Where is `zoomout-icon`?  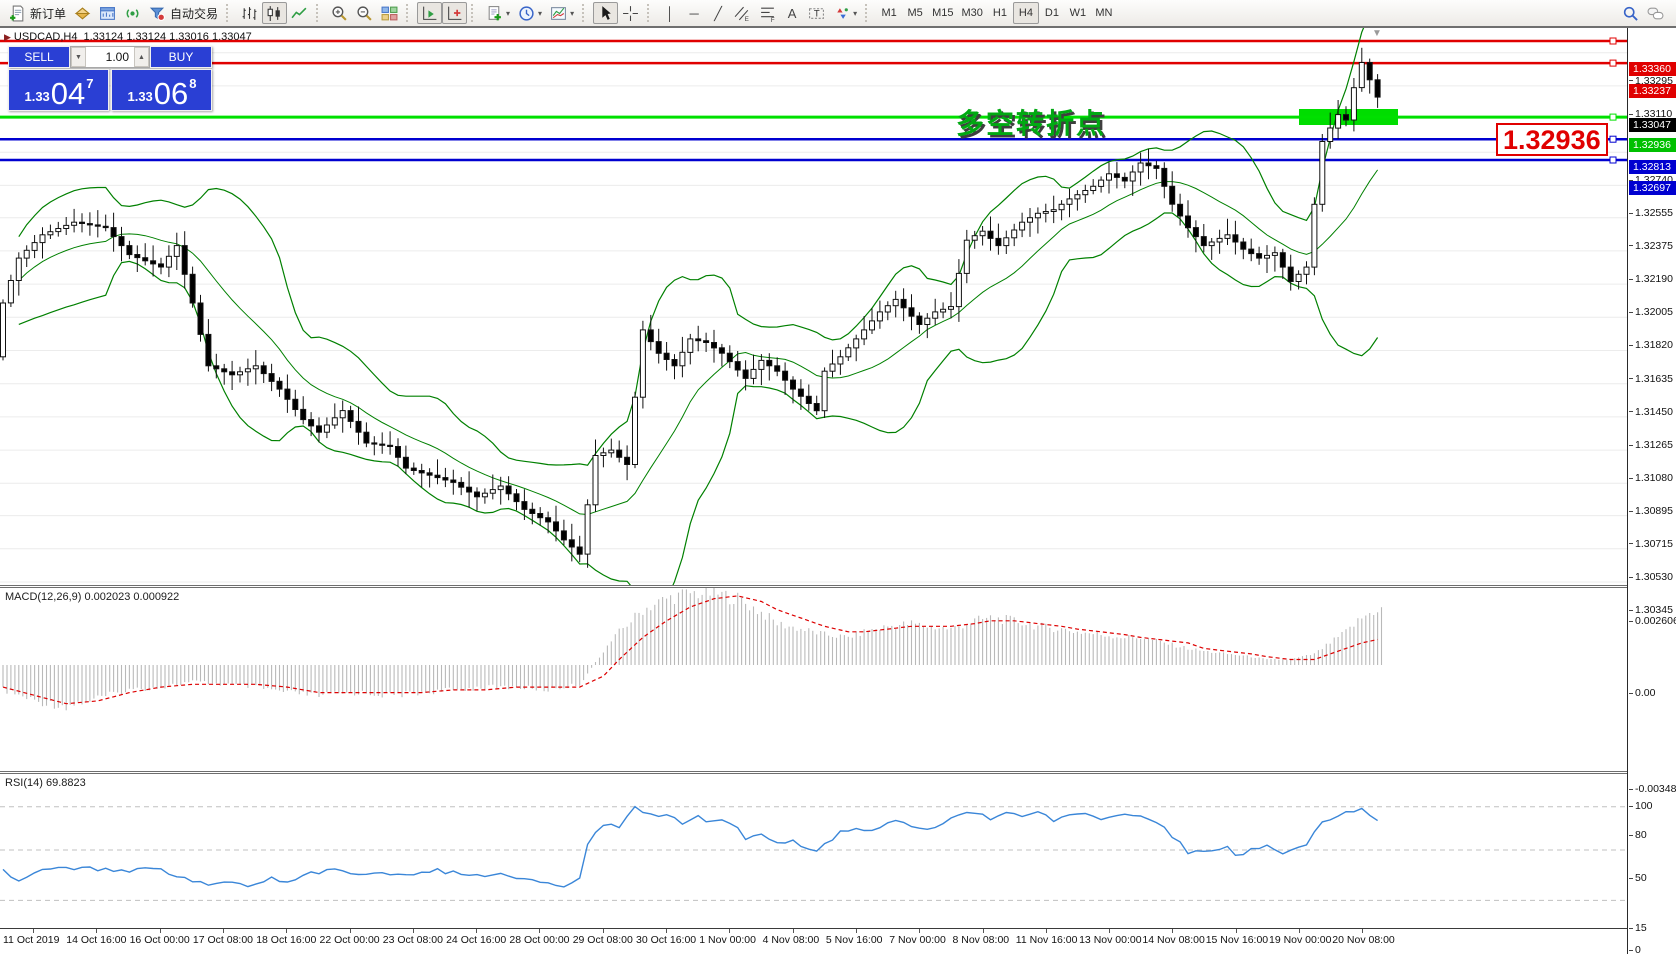 zoomout-icon is located at coordinates (364, 13).